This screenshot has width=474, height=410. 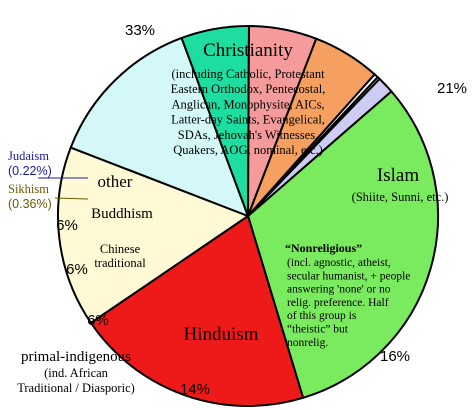 What do you see at coordinates (395, 356) in the screenshot?
I see `slice-value-nonreligious: 16%` at bounding box center [395, 356].